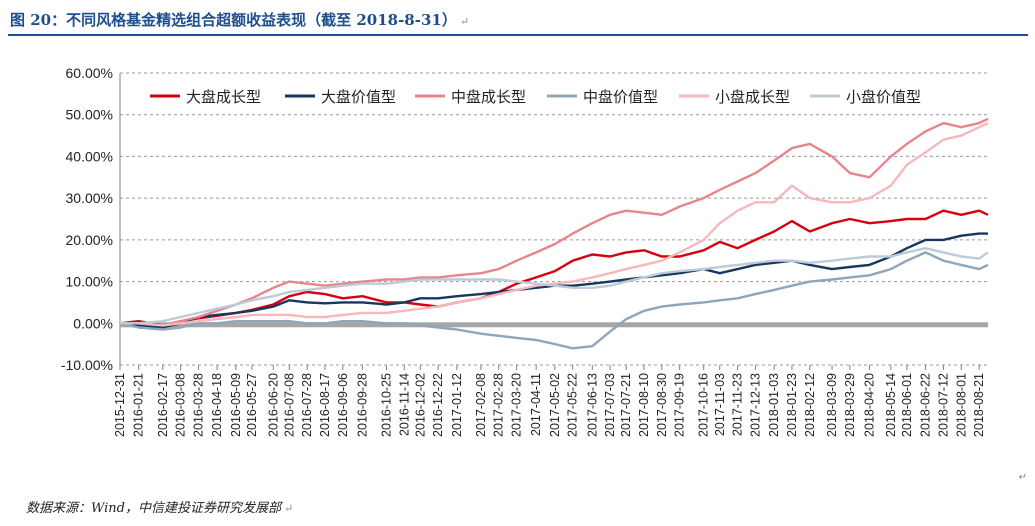 Image resolution: width=1035 pixels, height=526 pixels. What do you see at coordinates (518, 20) in the screenshot?
I see `title-bar: 图 20：不同风格基金精选组合超额收益表现（截至 2018-8-31） ↵` at bounding box center [518, 20].